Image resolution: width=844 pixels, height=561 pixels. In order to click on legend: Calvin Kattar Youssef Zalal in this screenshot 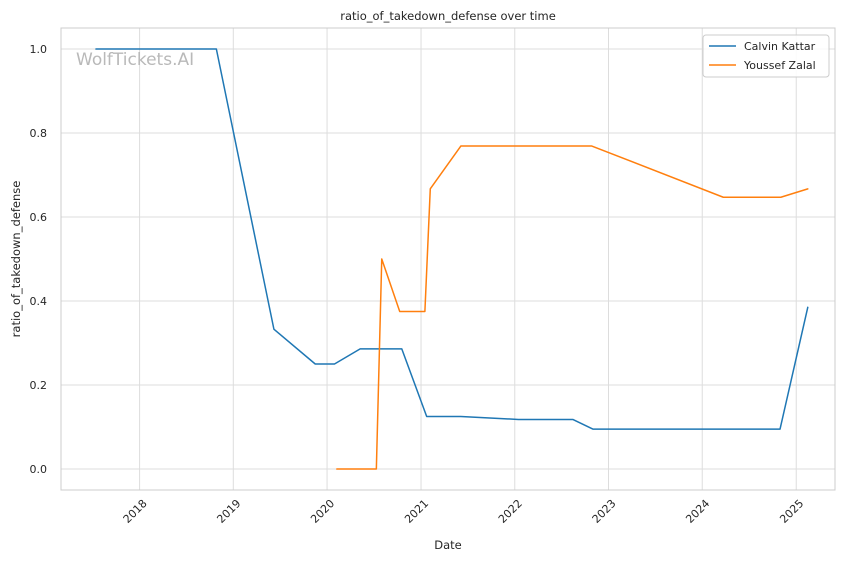, I will do `click(766, 56)`.